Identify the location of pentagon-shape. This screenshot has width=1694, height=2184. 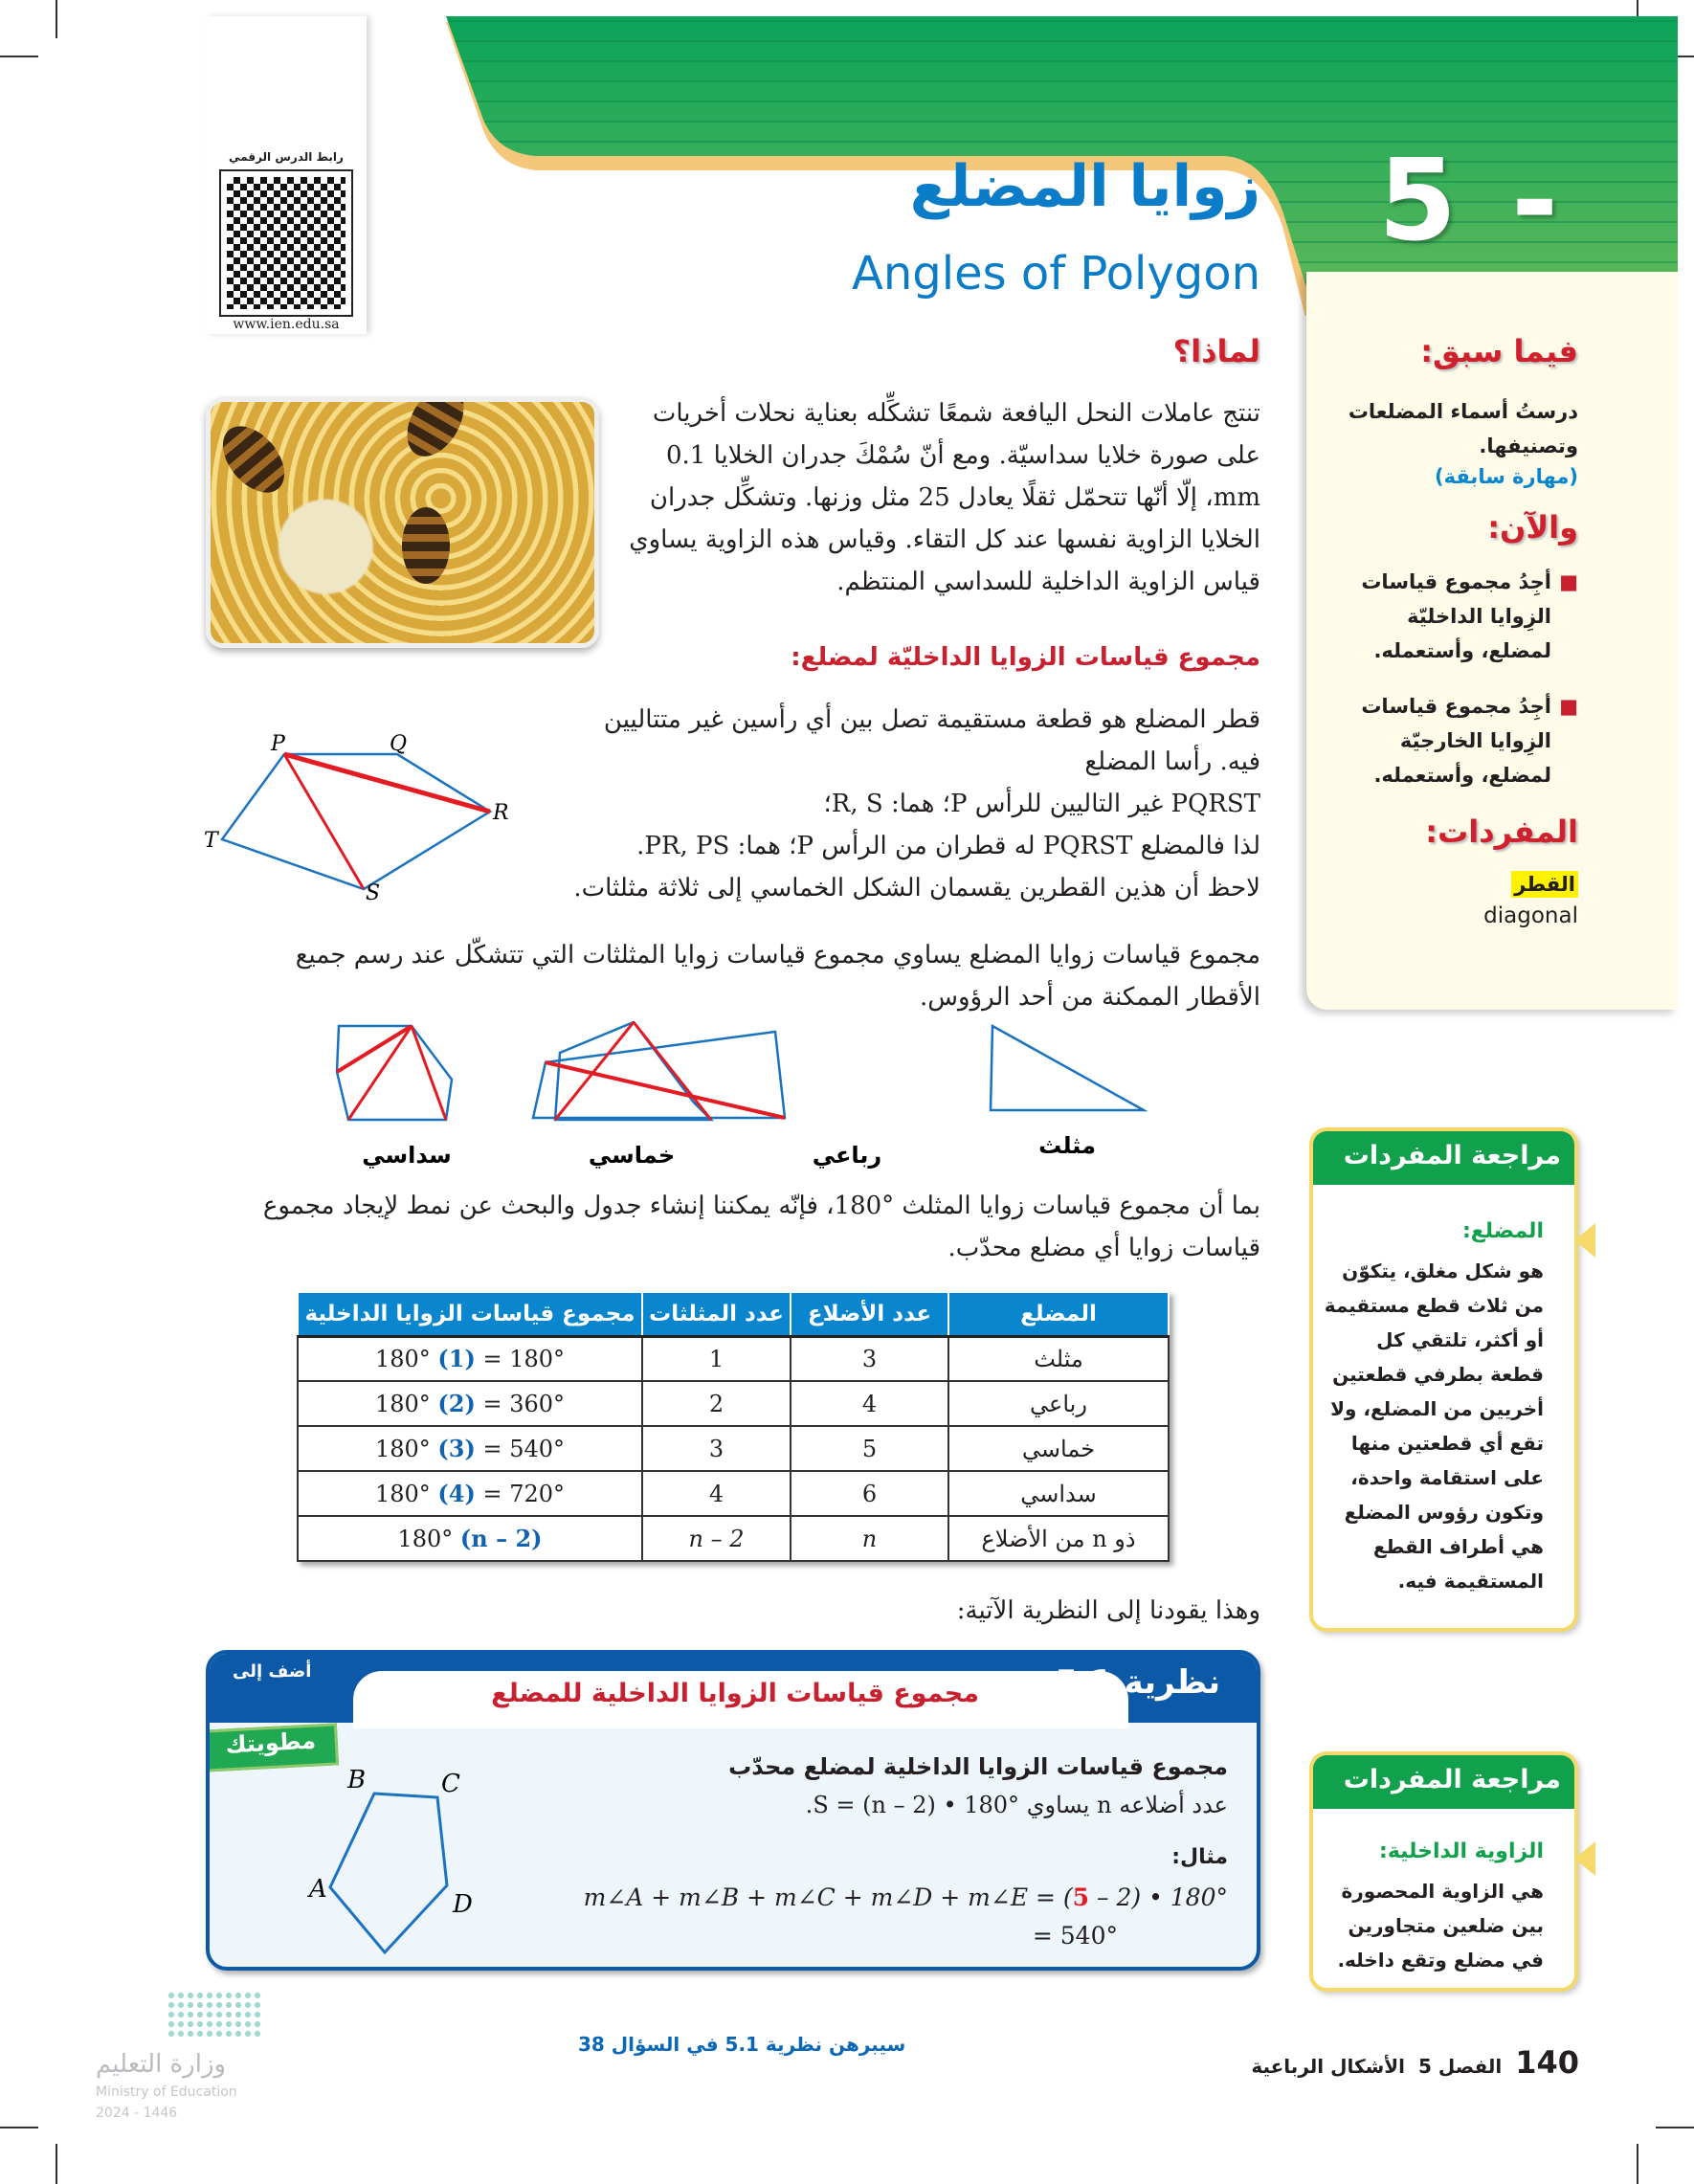
(634, 1071).